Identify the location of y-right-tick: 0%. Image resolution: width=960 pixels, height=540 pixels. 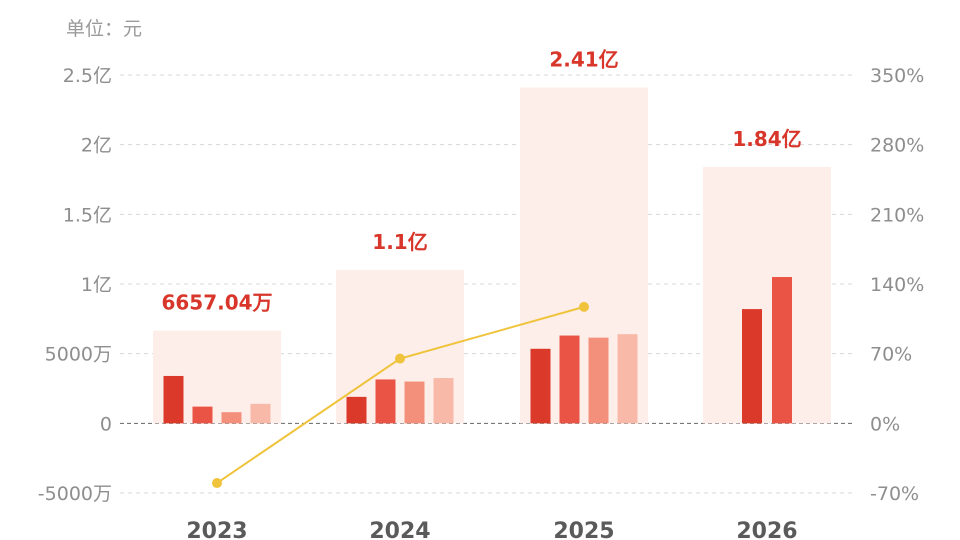
(885, 424).